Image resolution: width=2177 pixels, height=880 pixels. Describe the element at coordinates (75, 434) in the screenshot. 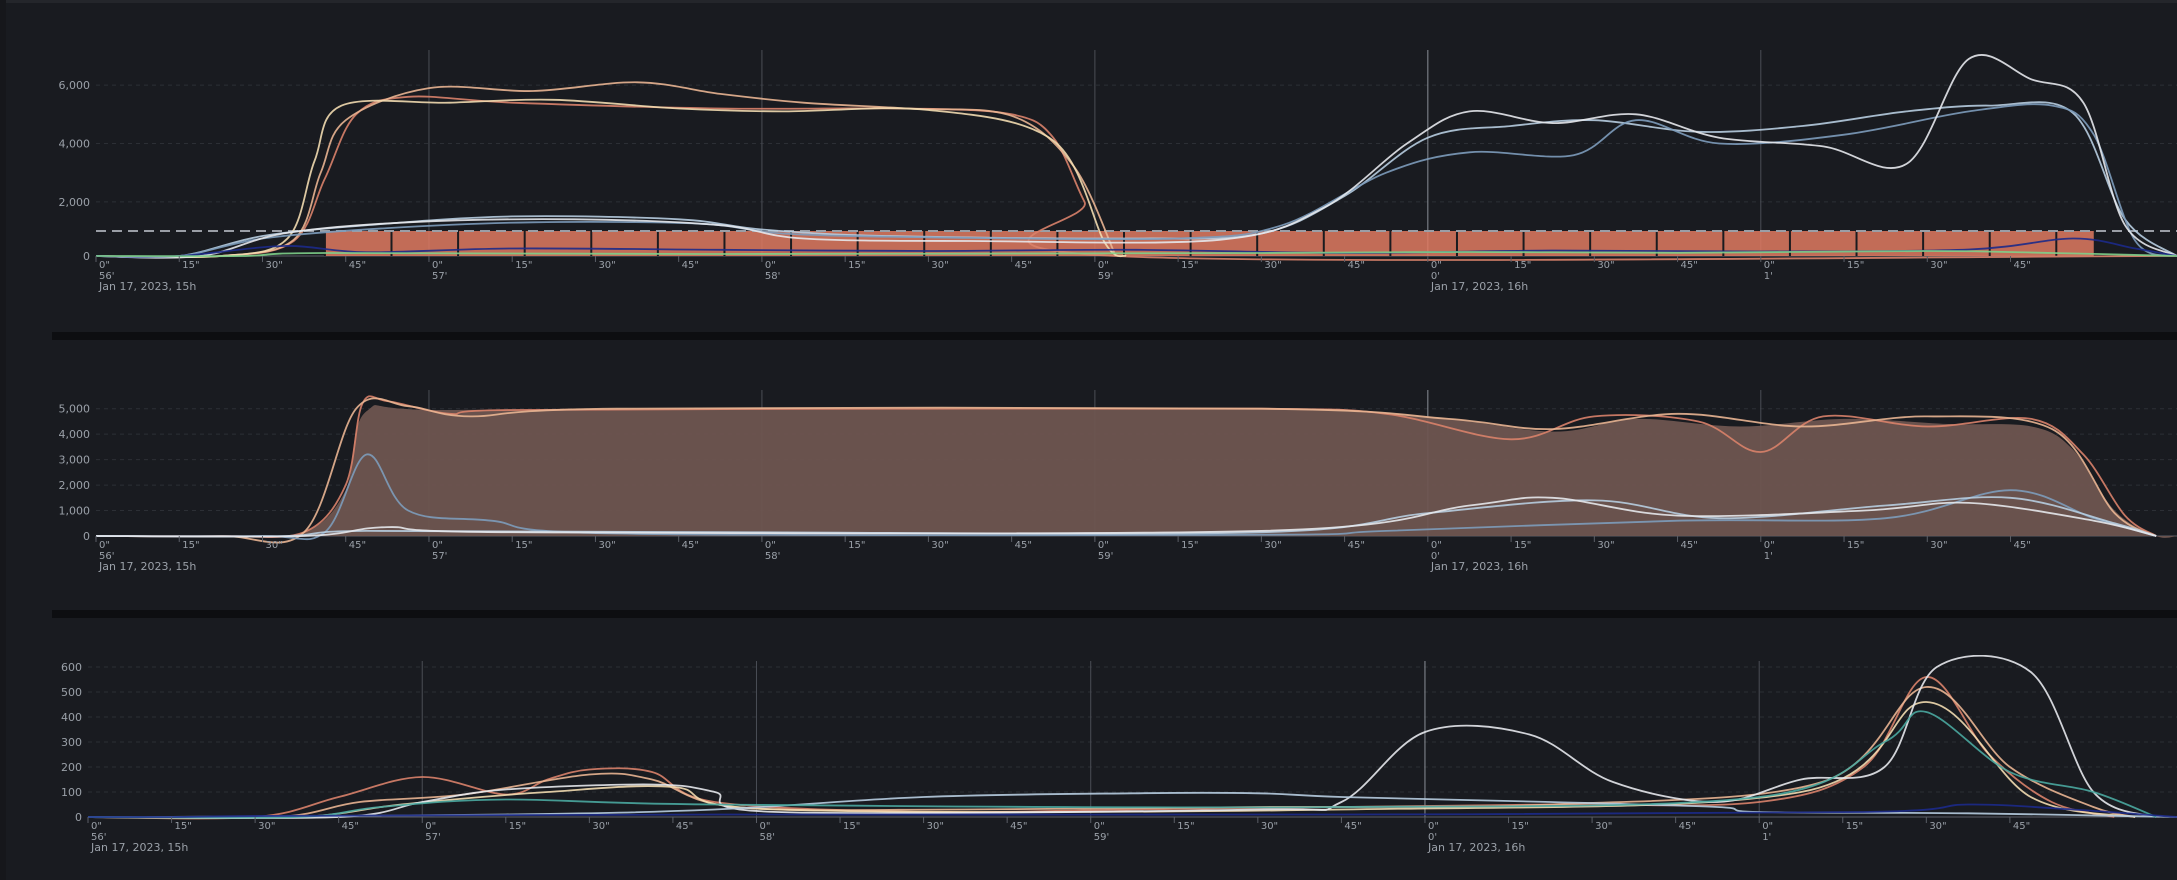

I see `y-tick-label: 4,000` at that location.